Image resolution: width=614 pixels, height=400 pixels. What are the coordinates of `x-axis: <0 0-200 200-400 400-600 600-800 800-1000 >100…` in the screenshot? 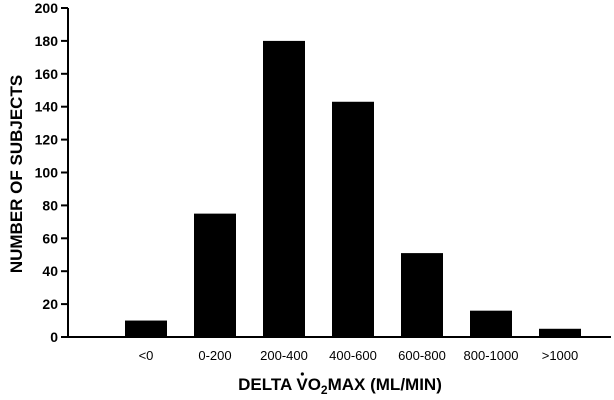 It's located at (339, 349).